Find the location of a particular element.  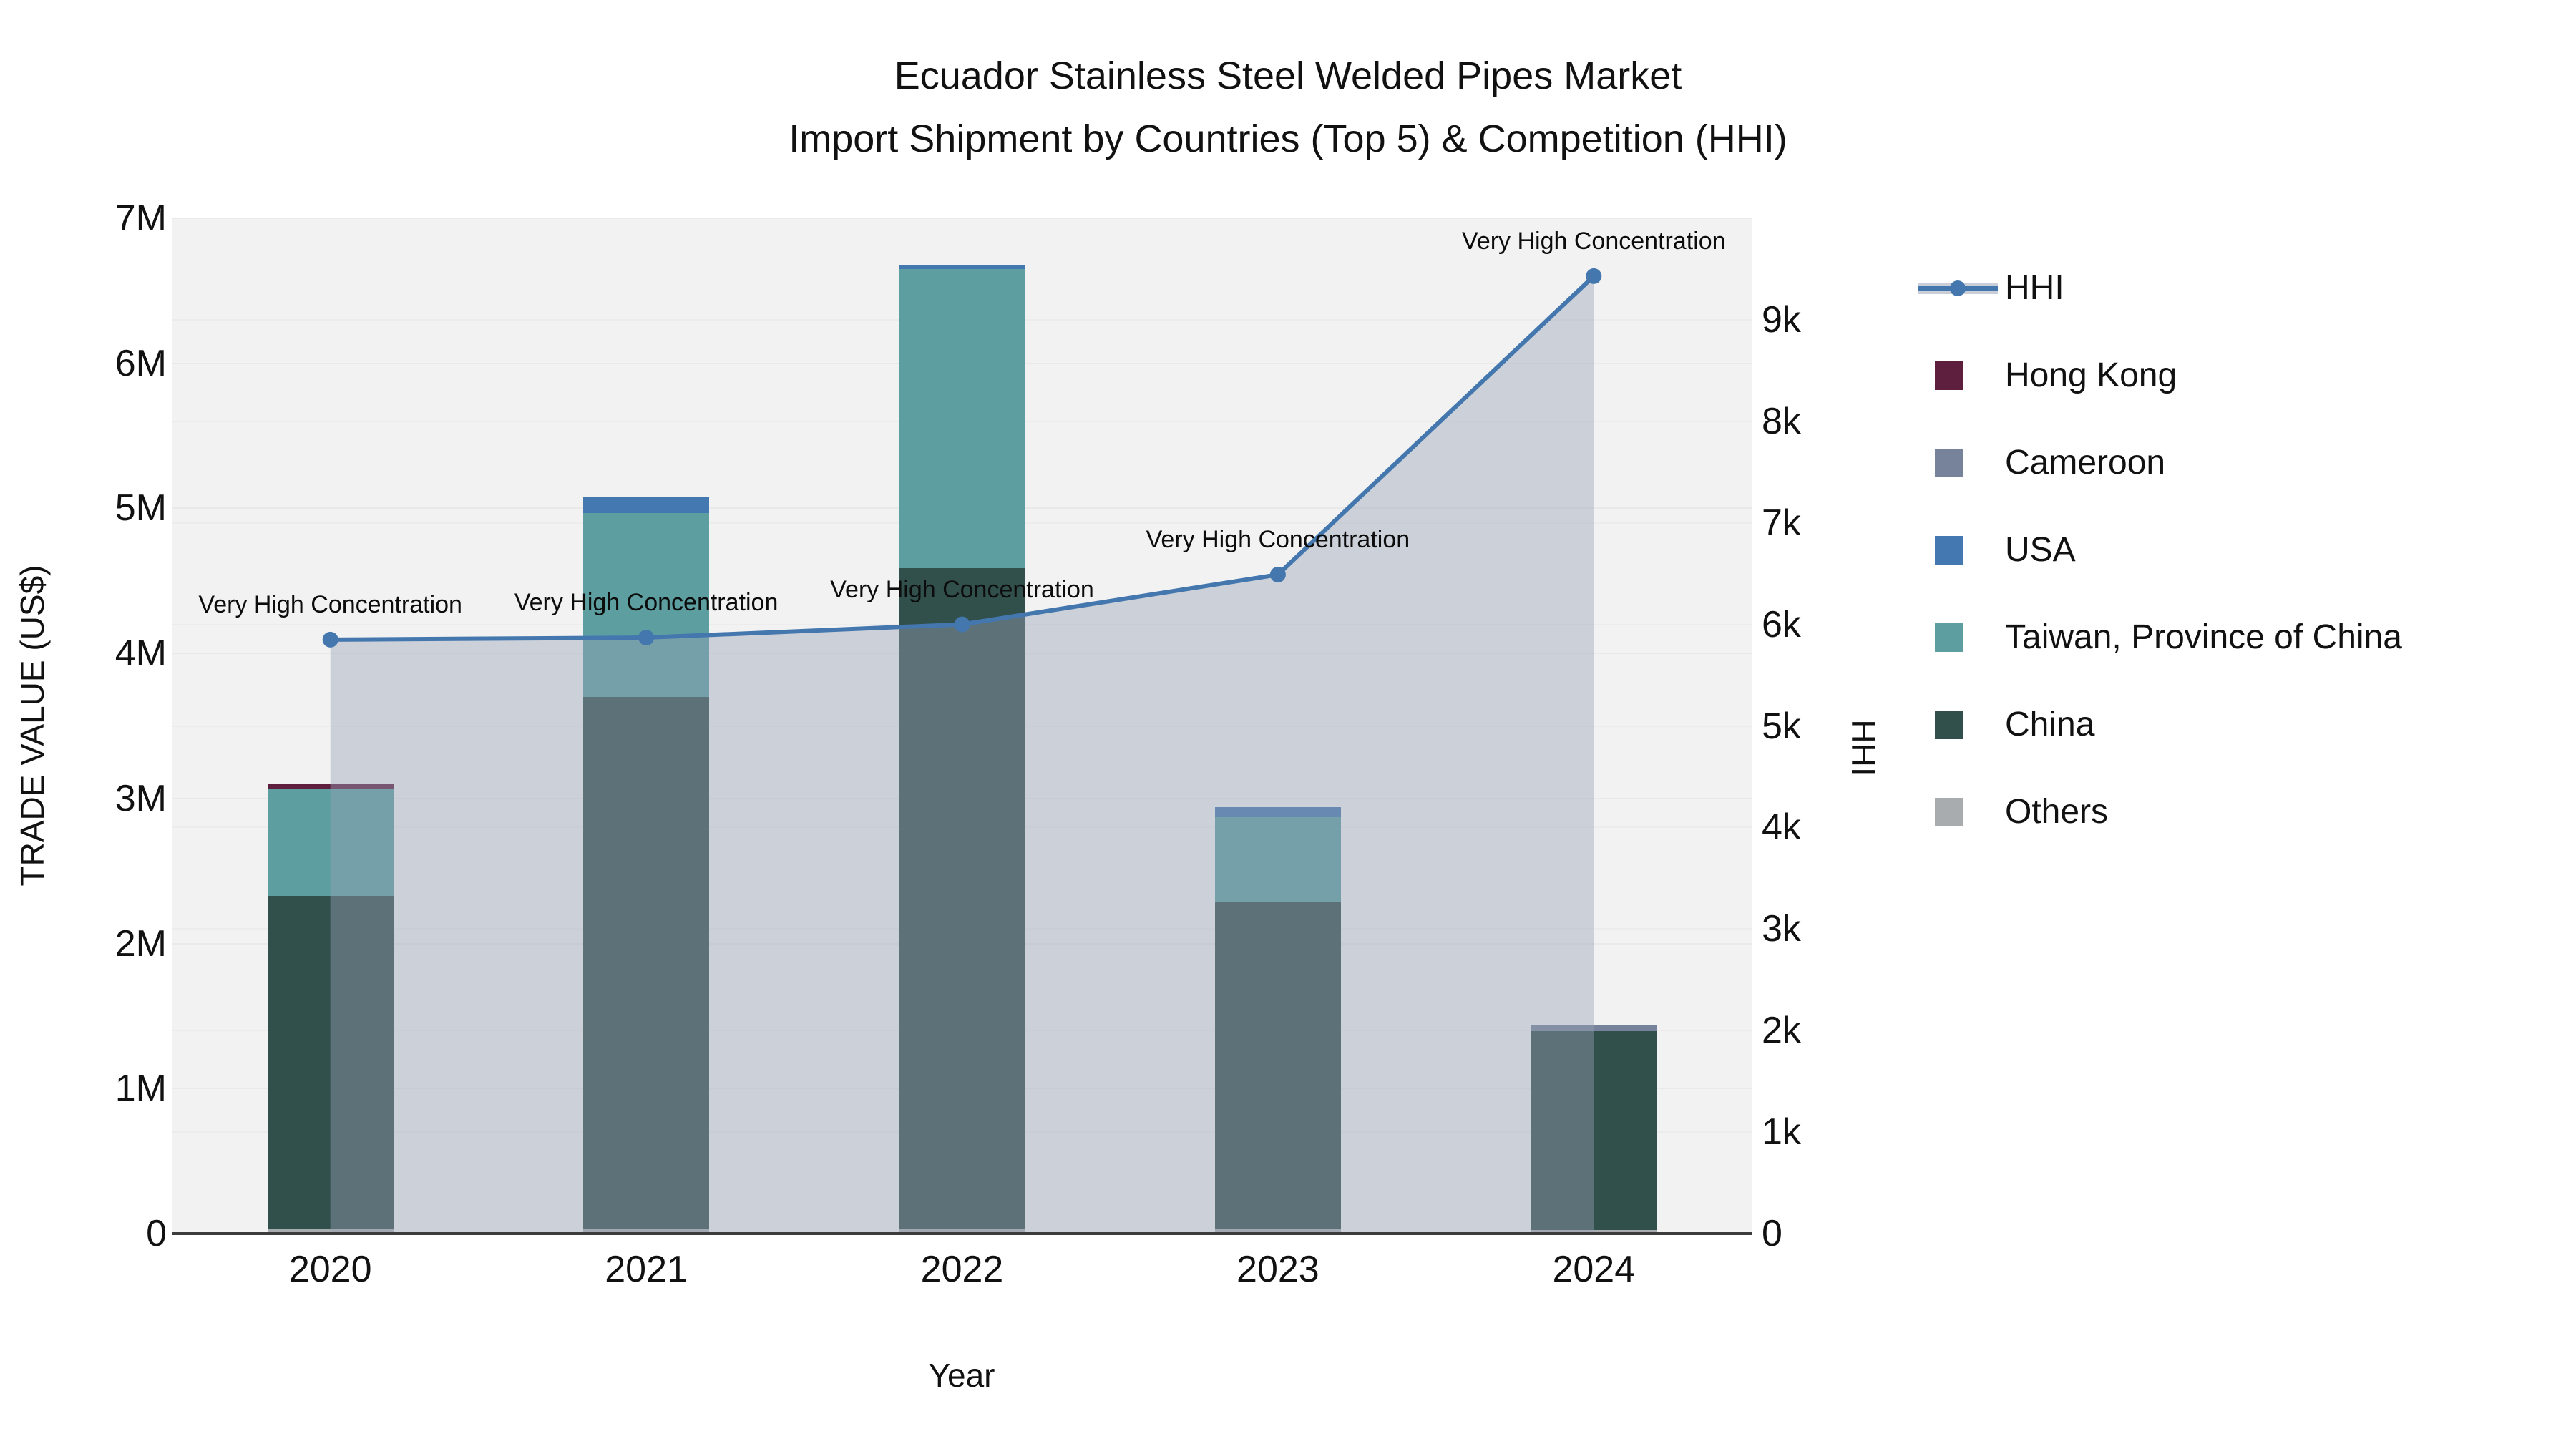

left-tick-4M: 4M is located at coordinates (140, 654).